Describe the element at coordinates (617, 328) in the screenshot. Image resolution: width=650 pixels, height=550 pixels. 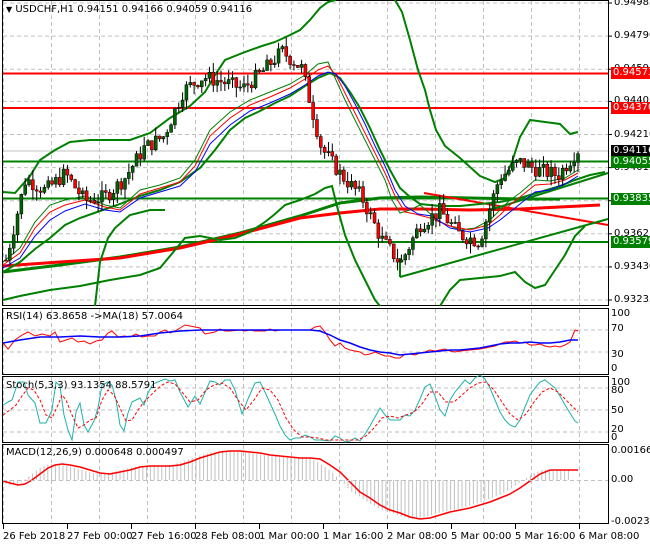
I see `rsi-level-70: 70` at that location.